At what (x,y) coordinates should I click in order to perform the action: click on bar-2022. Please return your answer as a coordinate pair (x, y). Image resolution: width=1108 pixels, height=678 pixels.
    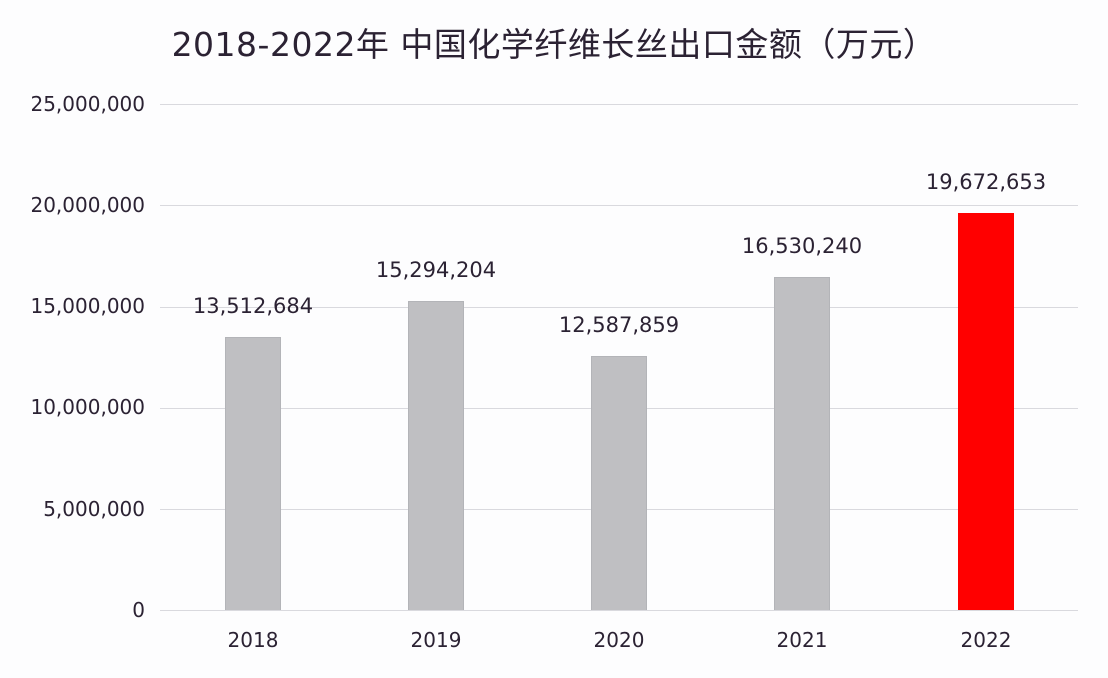
    Looking at the image, I should click on (986, 411).